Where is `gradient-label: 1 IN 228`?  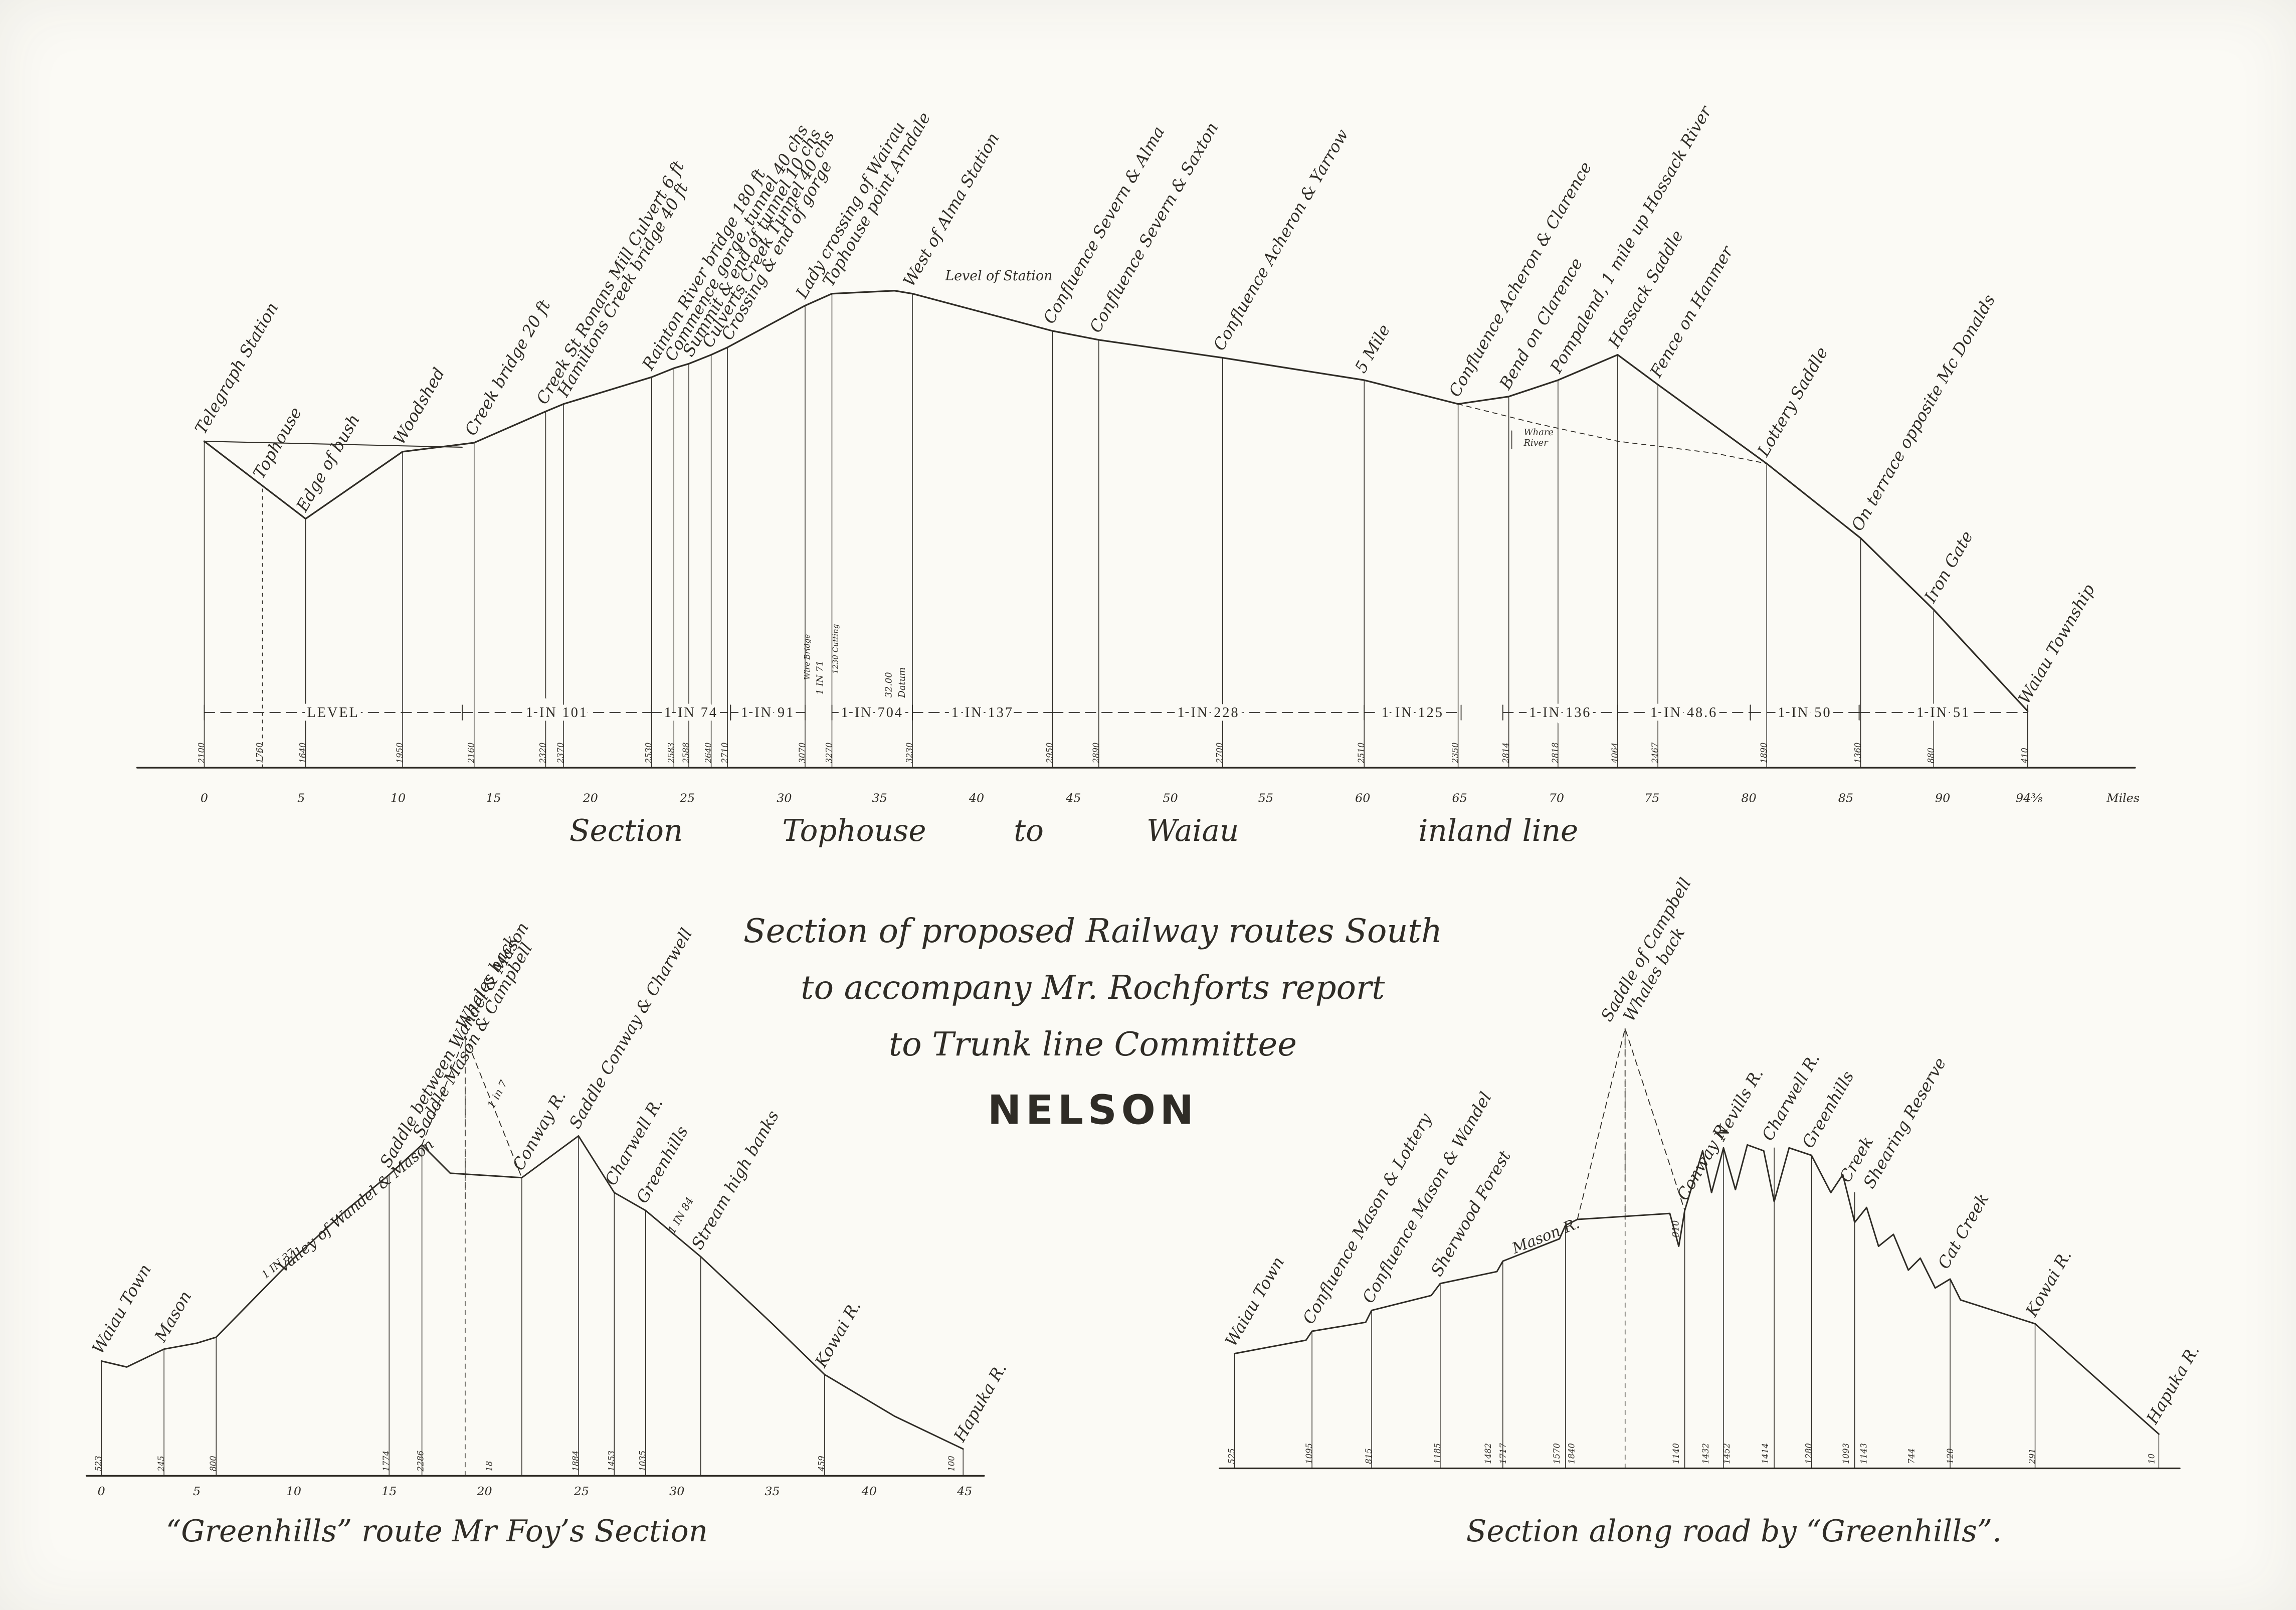
gradient-label: 1 IN 228 is located at coordinates (1208, 713).